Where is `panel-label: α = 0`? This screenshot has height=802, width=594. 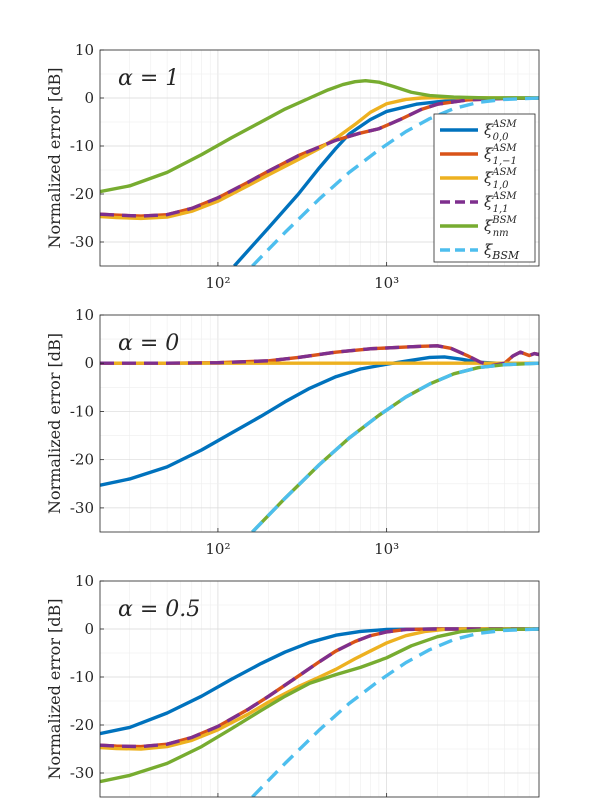 panel-label: α = 0 is located at coordinates (148, 343).